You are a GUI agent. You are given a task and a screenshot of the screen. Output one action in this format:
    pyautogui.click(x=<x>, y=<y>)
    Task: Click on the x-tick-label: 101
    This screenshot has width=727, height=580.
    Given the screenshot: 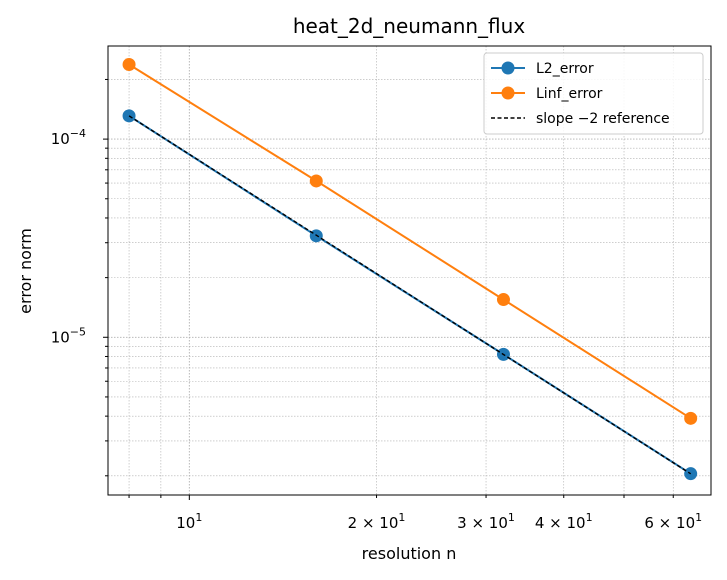 What is the action you would take?
    pyautogui.click(x=189, y=521)
    